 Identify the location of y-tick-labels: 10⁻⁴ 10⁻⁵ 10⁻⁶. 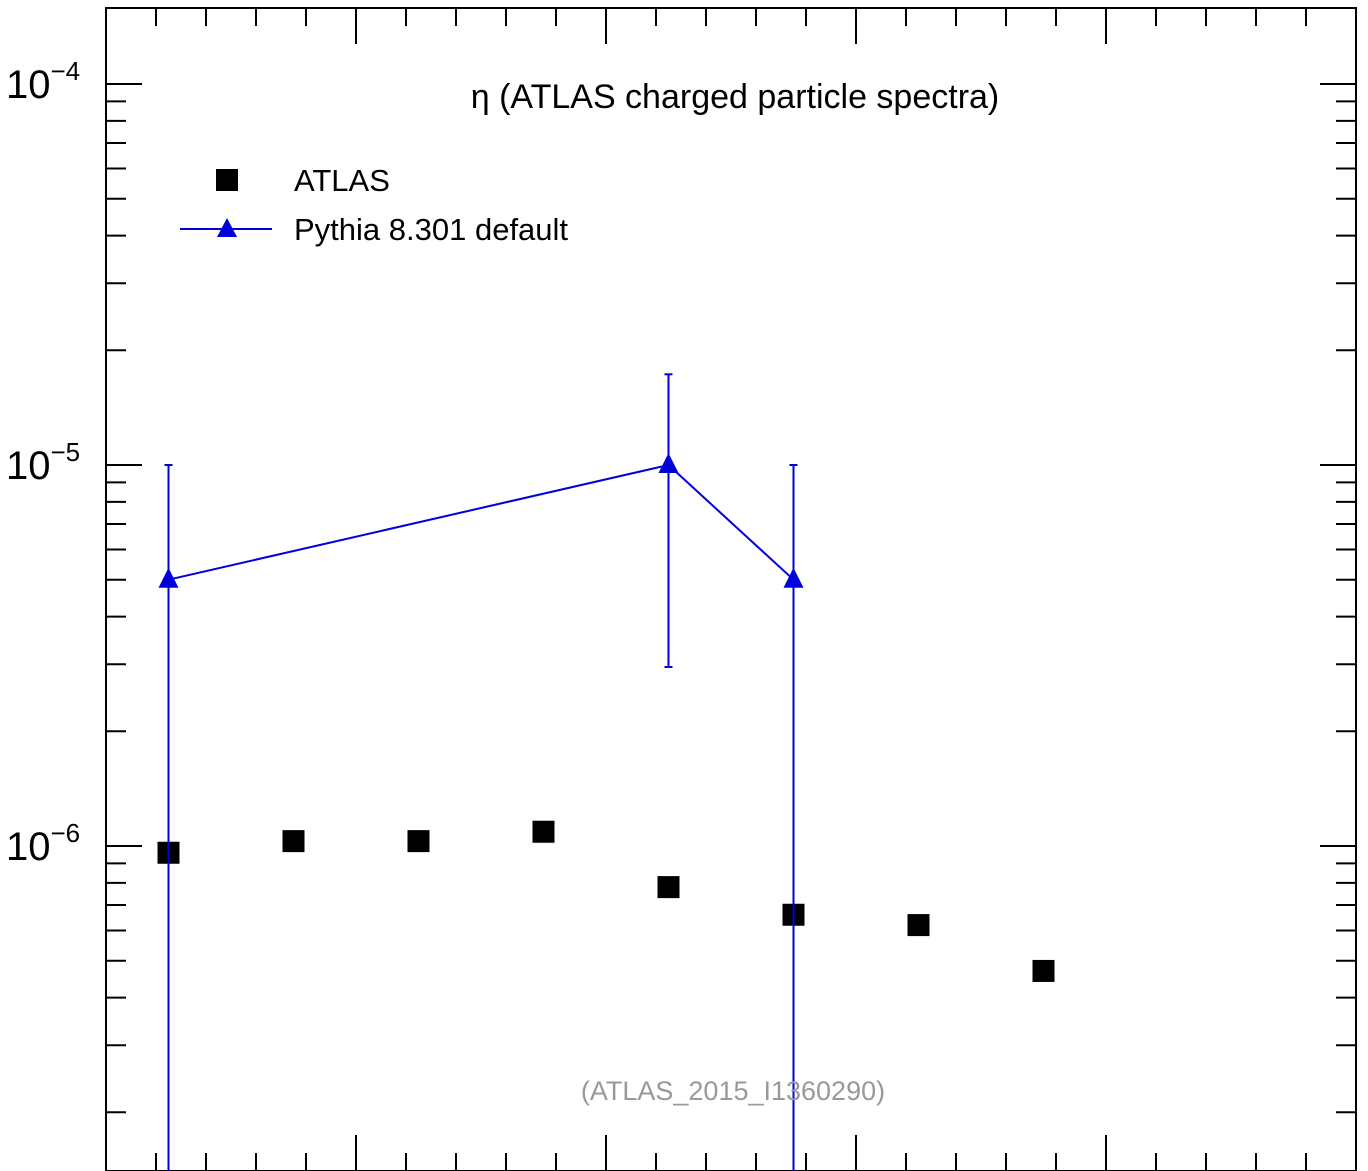
(43, 462).